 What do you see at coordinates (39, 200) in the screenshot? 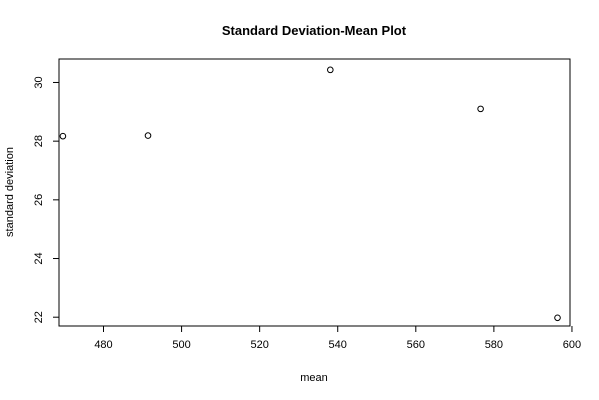
I see `y-tick-label: 26` at bounding box center [39, 200].